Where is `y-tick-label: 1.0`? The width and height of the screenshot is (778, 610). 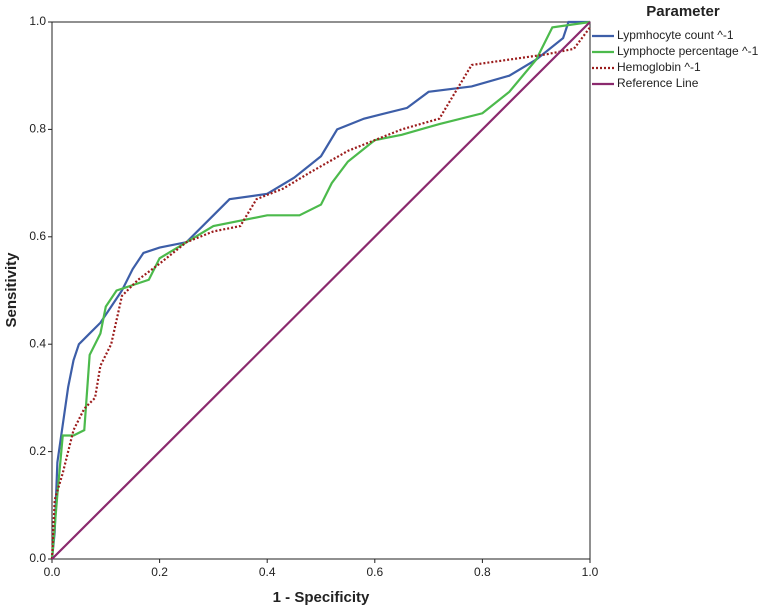
y-tick-label: 1.0 is located at coordinates (37, 21).